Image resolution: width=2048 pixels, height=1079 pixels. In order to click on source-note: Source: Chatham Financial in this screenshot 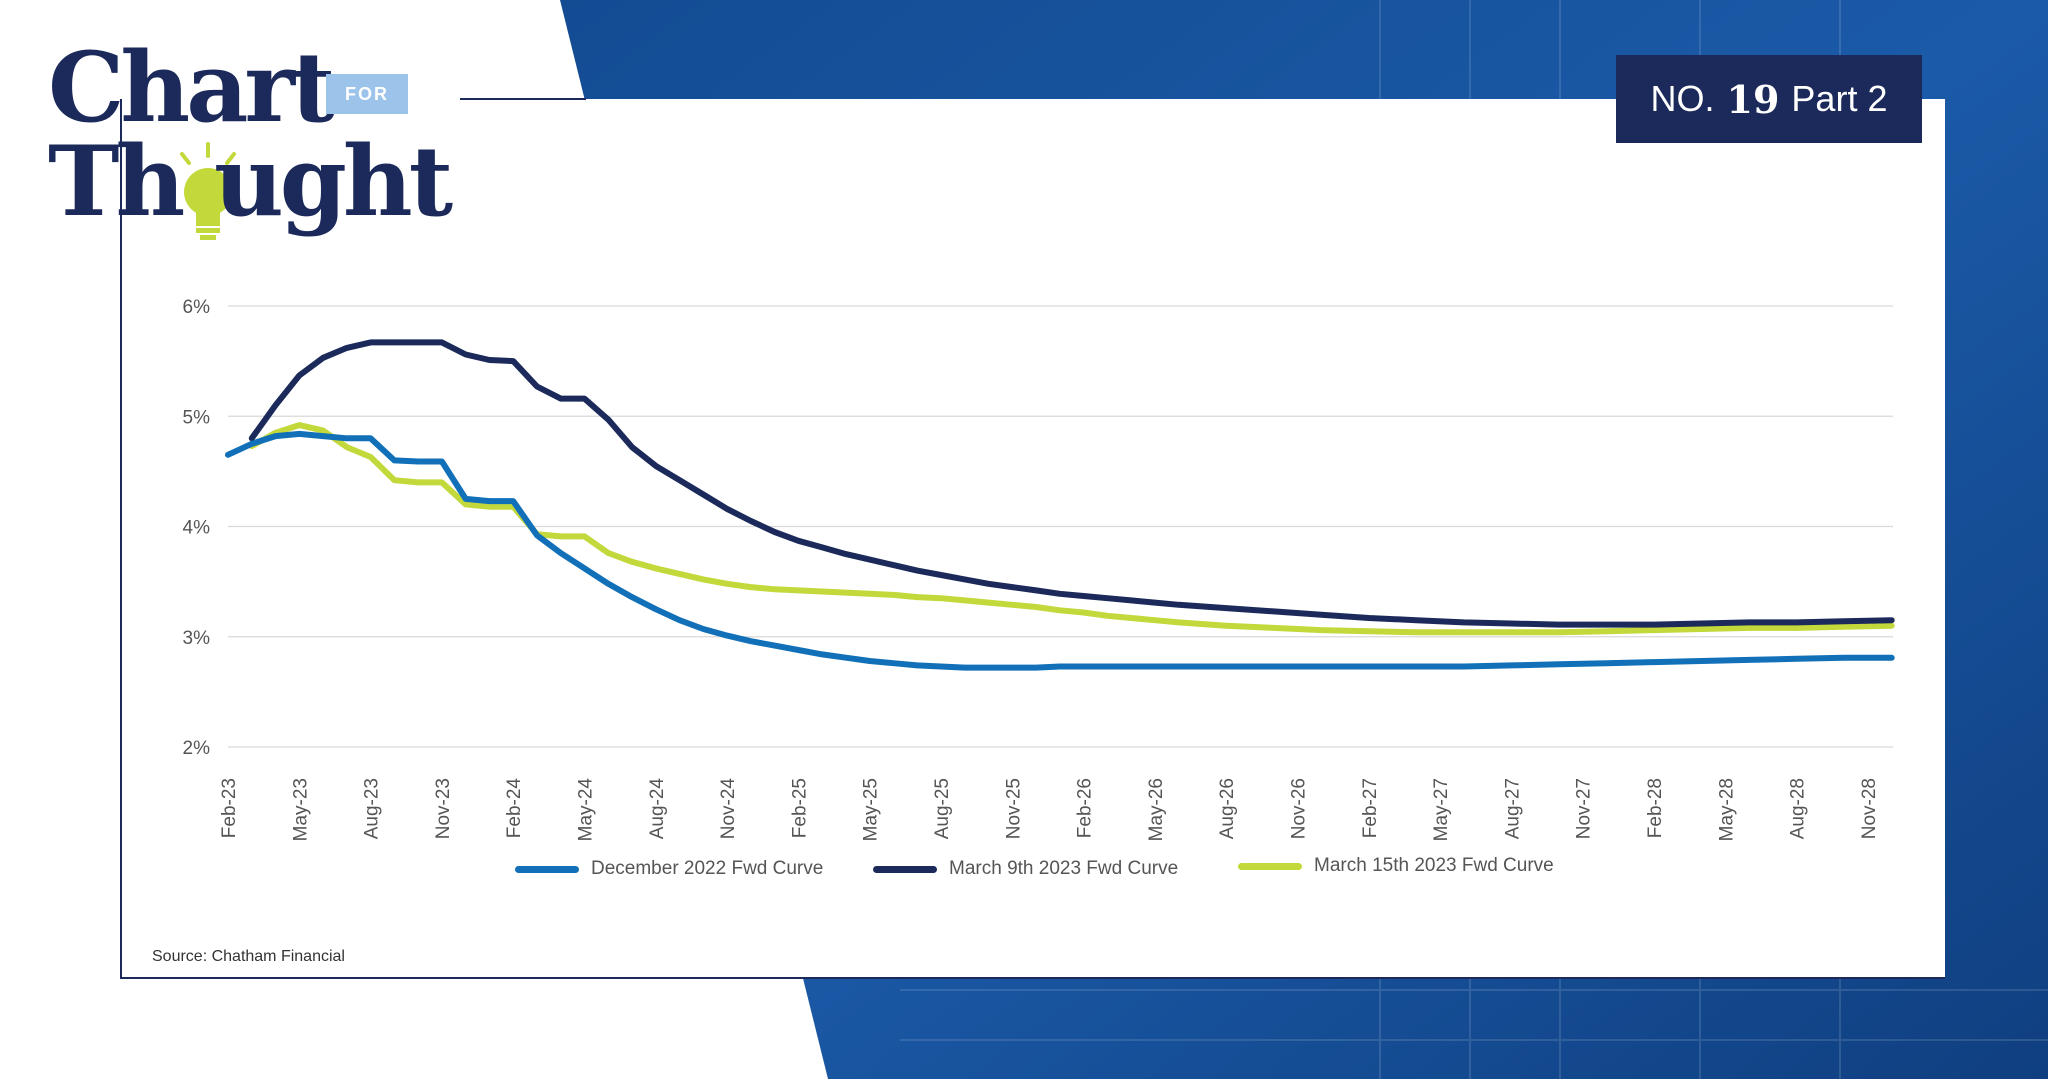, I will do `click(248, 956)`.